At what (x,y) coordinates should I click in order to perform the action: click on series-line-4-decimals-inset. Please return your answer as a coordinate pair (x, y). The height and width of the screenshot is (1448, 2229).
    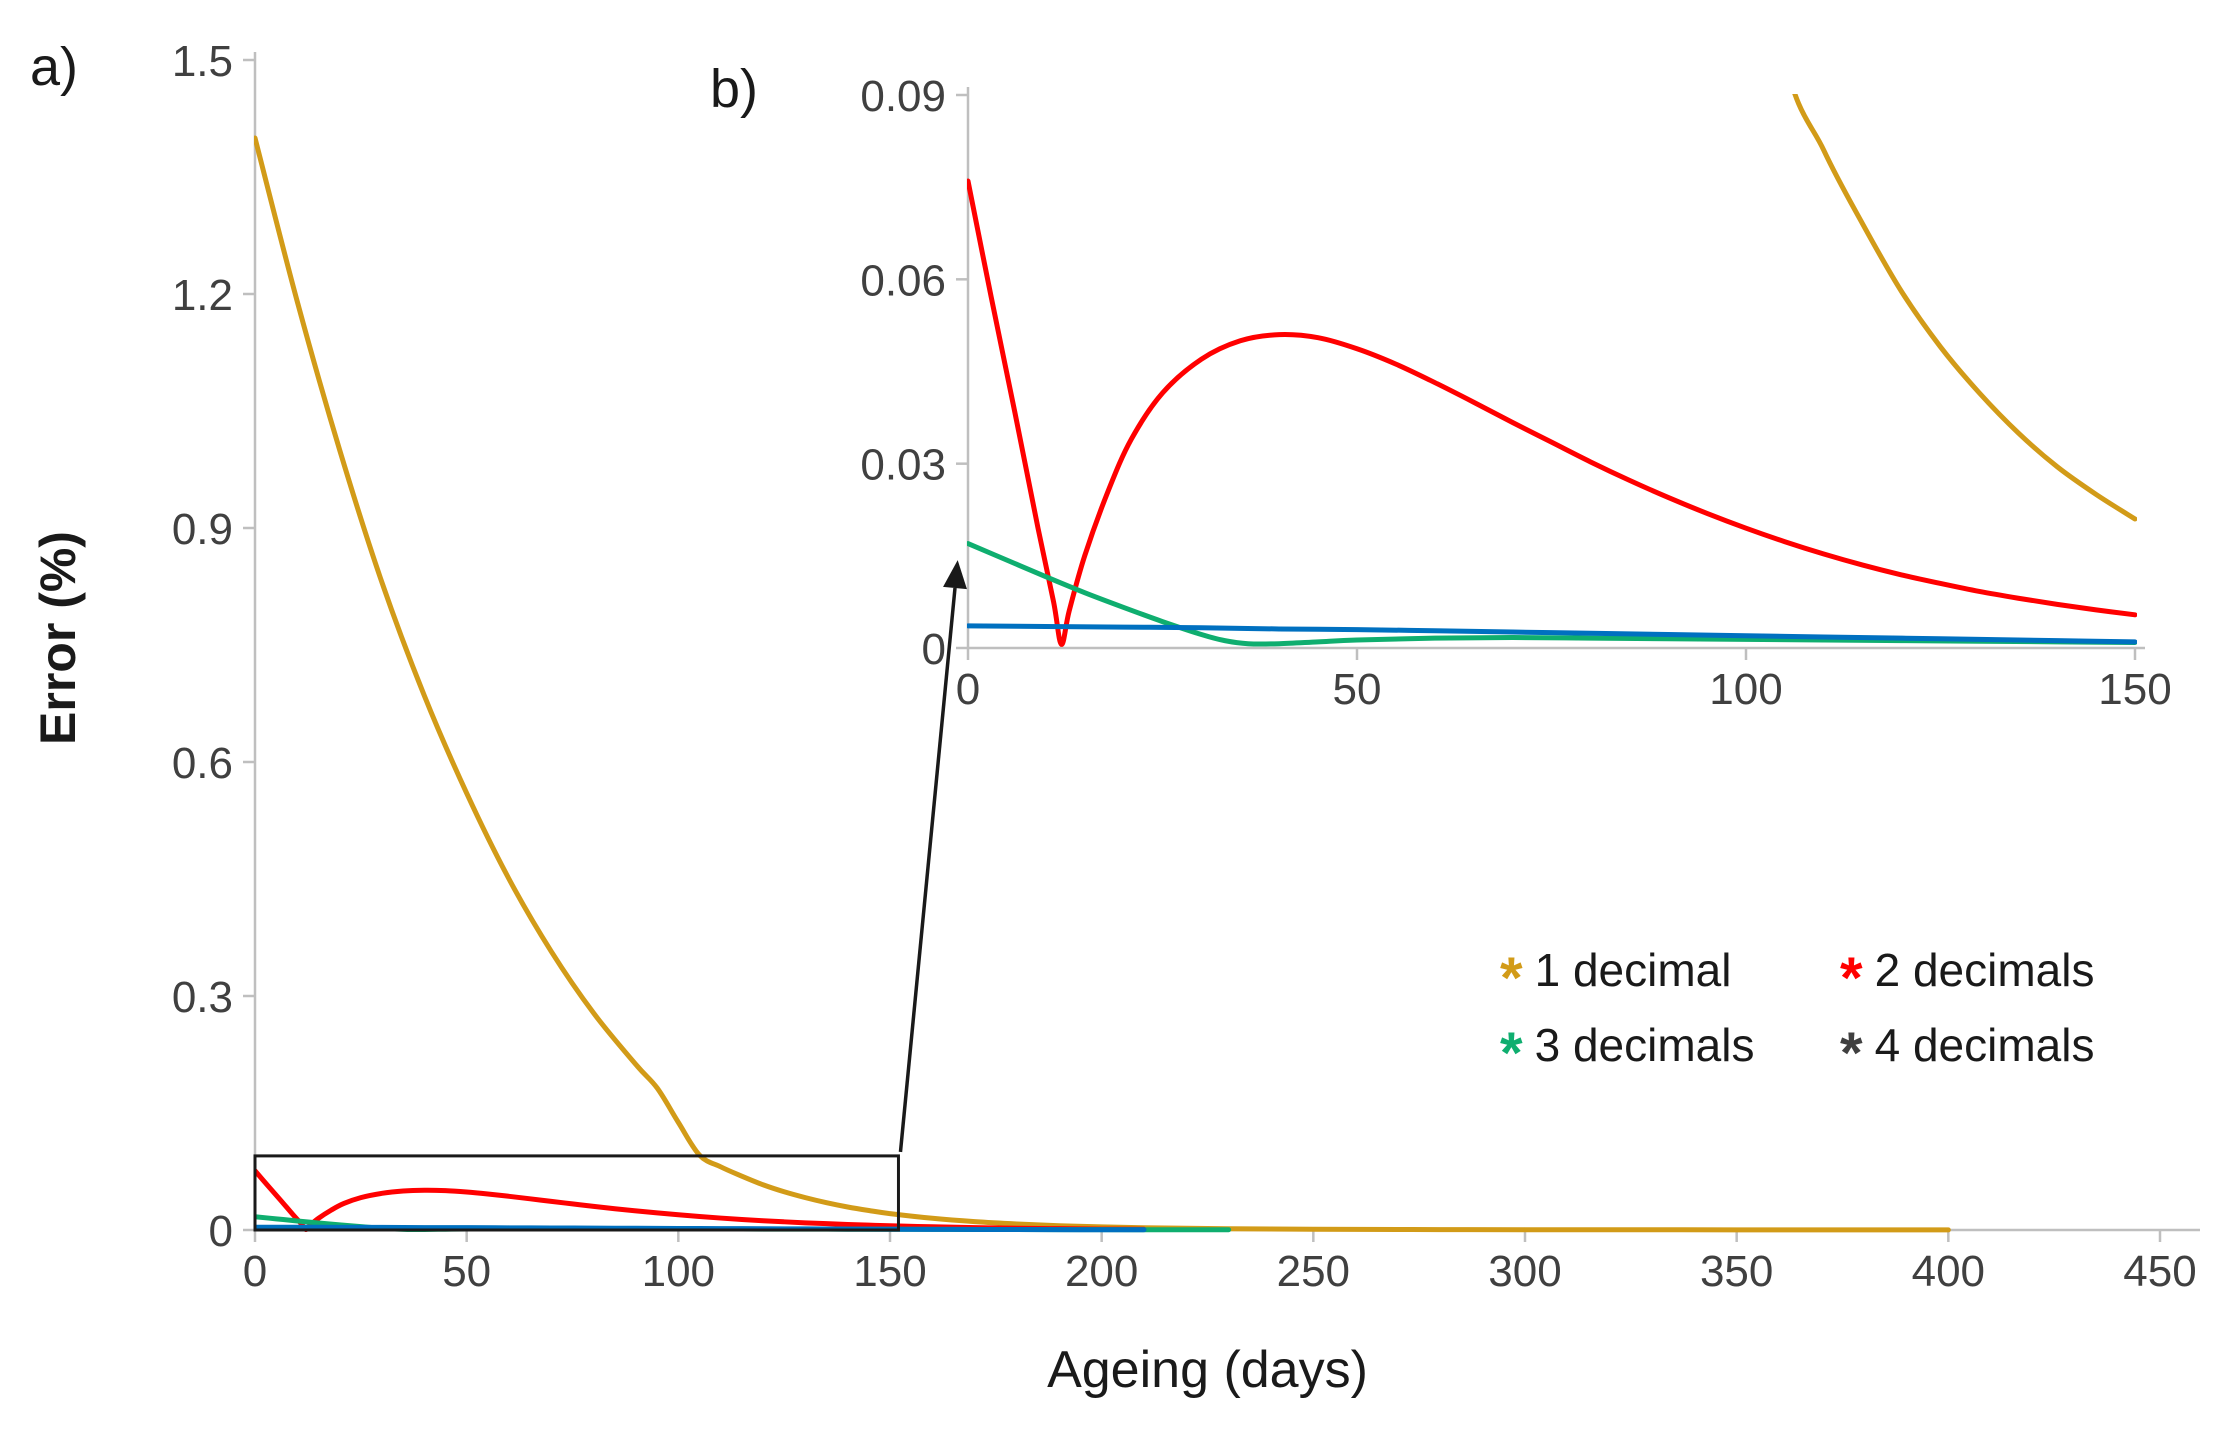
    Looking at the image, I should click on (1552, 634).